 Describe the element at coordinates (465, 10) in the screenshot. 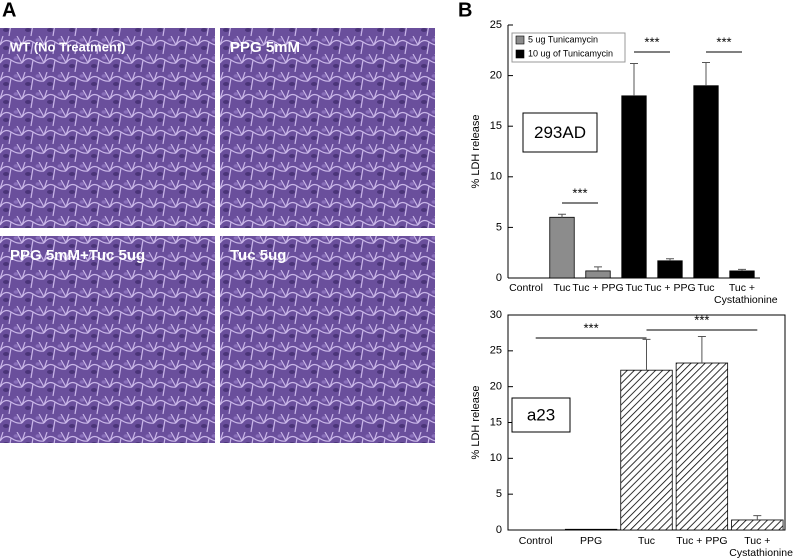

I see `panel-label: B` at that location.